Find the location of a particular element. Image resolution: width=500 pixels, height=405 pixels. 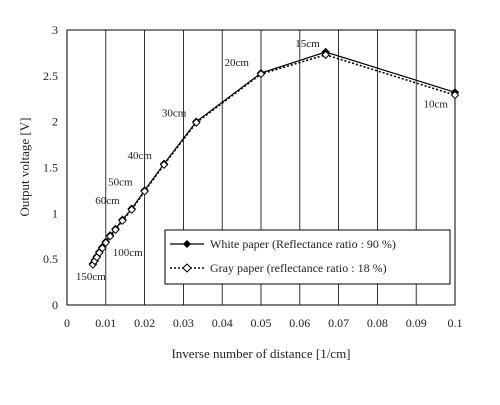

legend-marker-white-paper is located at coordinates (187, 244).